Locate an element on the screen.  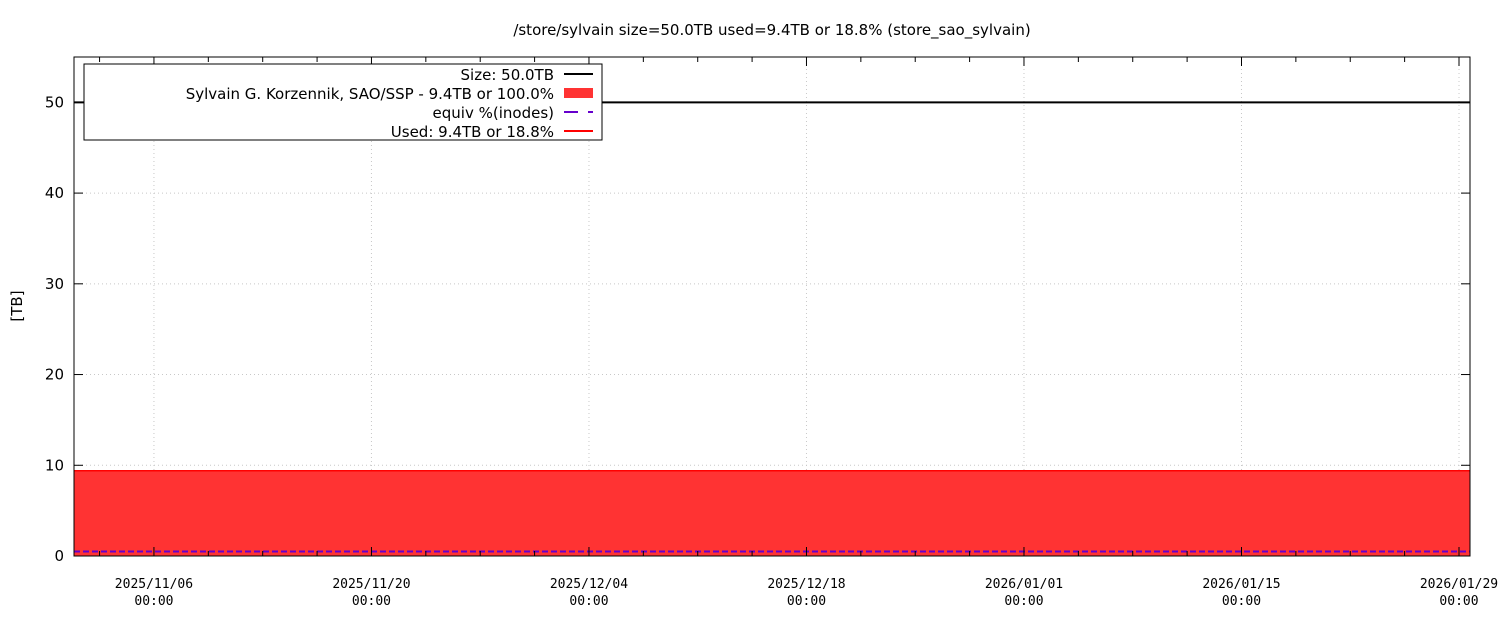
legend-box is located at coordinates (343, 102).